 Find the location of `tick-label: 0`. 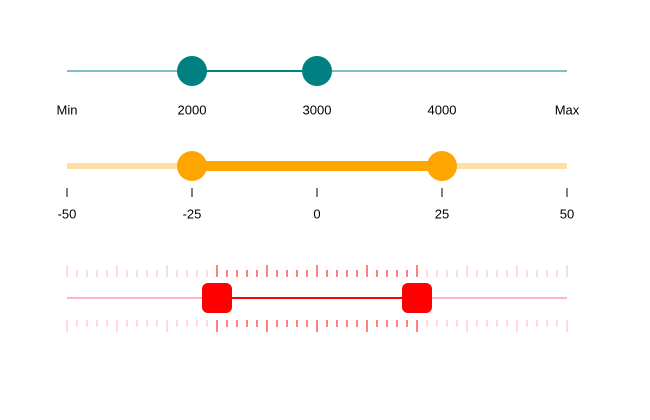

tick-label: 0 is located at coordinates (316, 213).